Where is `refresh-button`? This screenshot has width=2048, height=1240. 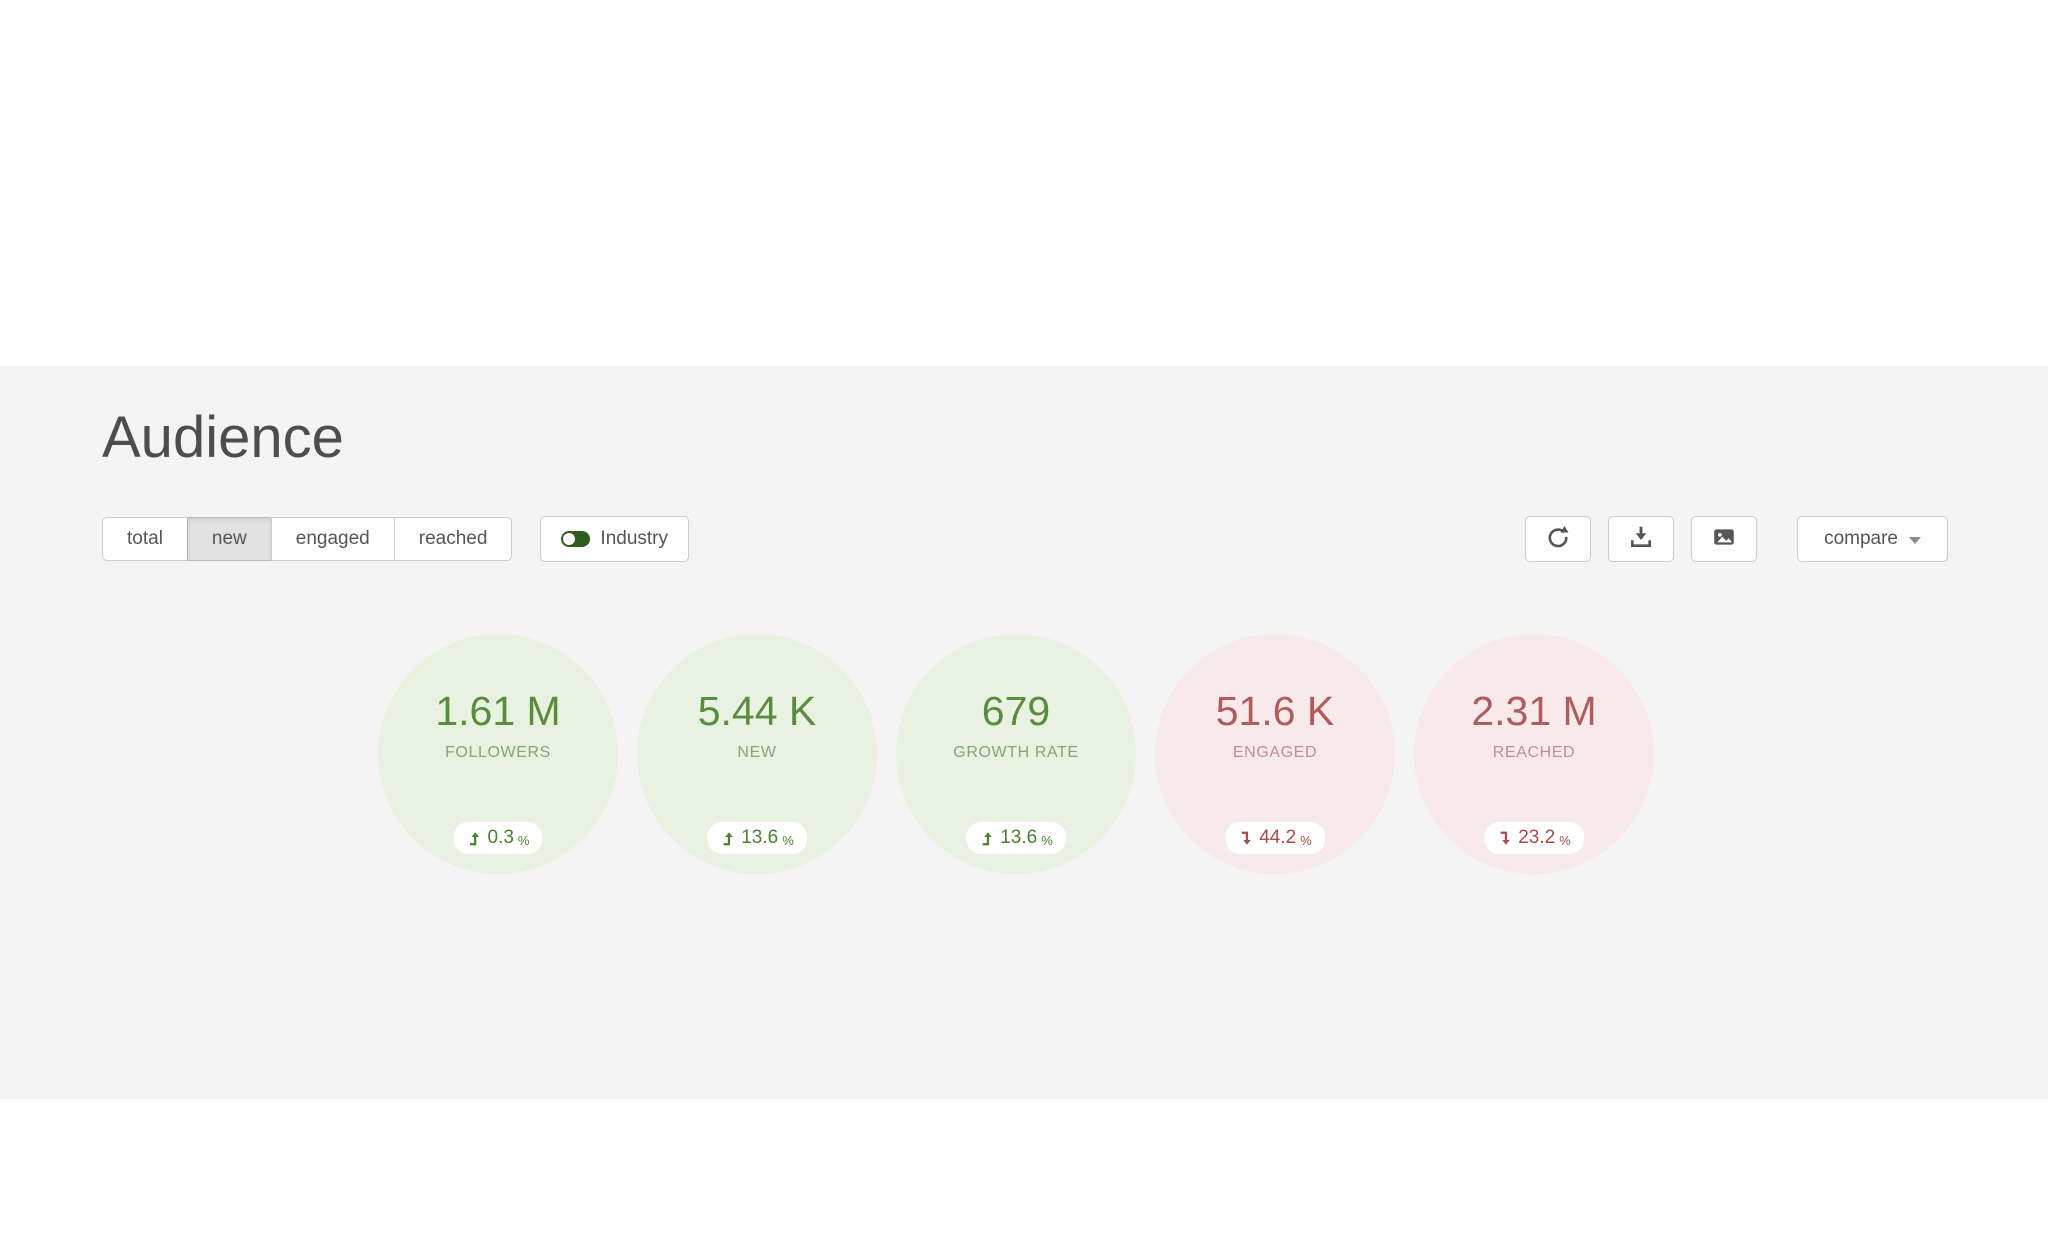 refresh-button is located at coordinates (1558, 539).